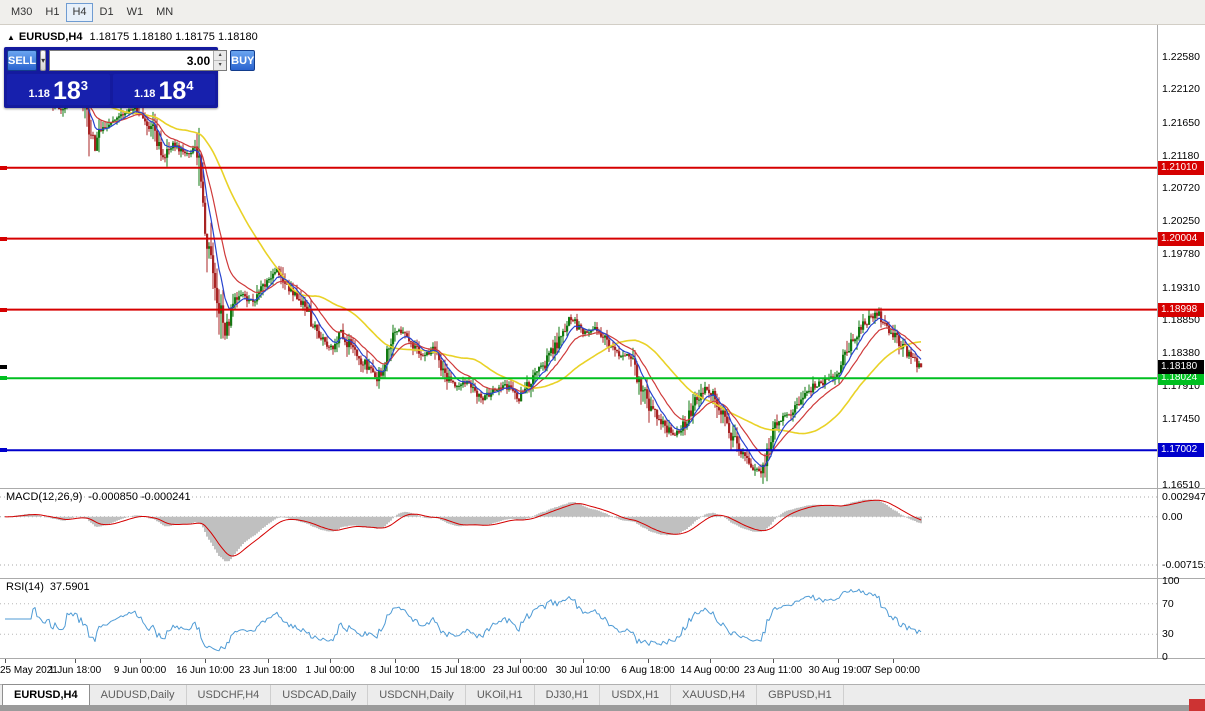  I want to click on ask-prefix: 1.18, so click(145, 94).